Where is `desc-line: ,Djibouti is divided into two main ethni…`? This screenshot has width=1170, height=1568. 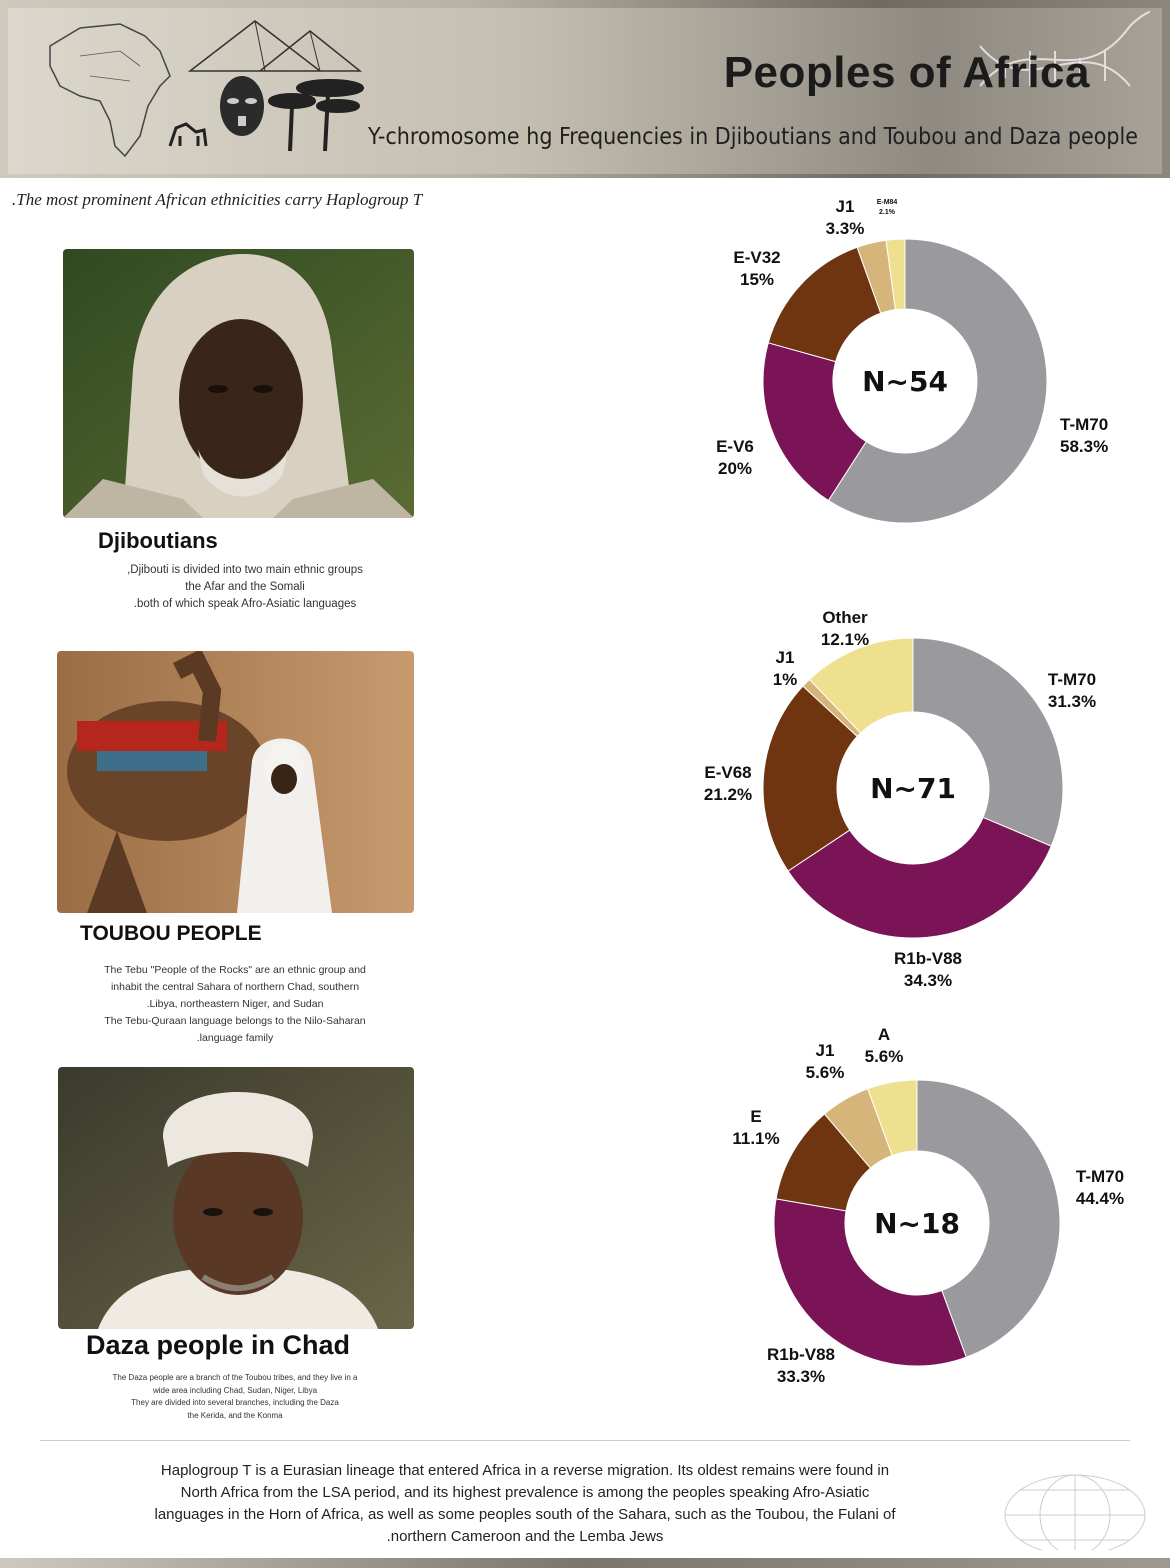
desc-line: ,Djibouti is divided into two main ethni… is located at coordinates (245, 570).